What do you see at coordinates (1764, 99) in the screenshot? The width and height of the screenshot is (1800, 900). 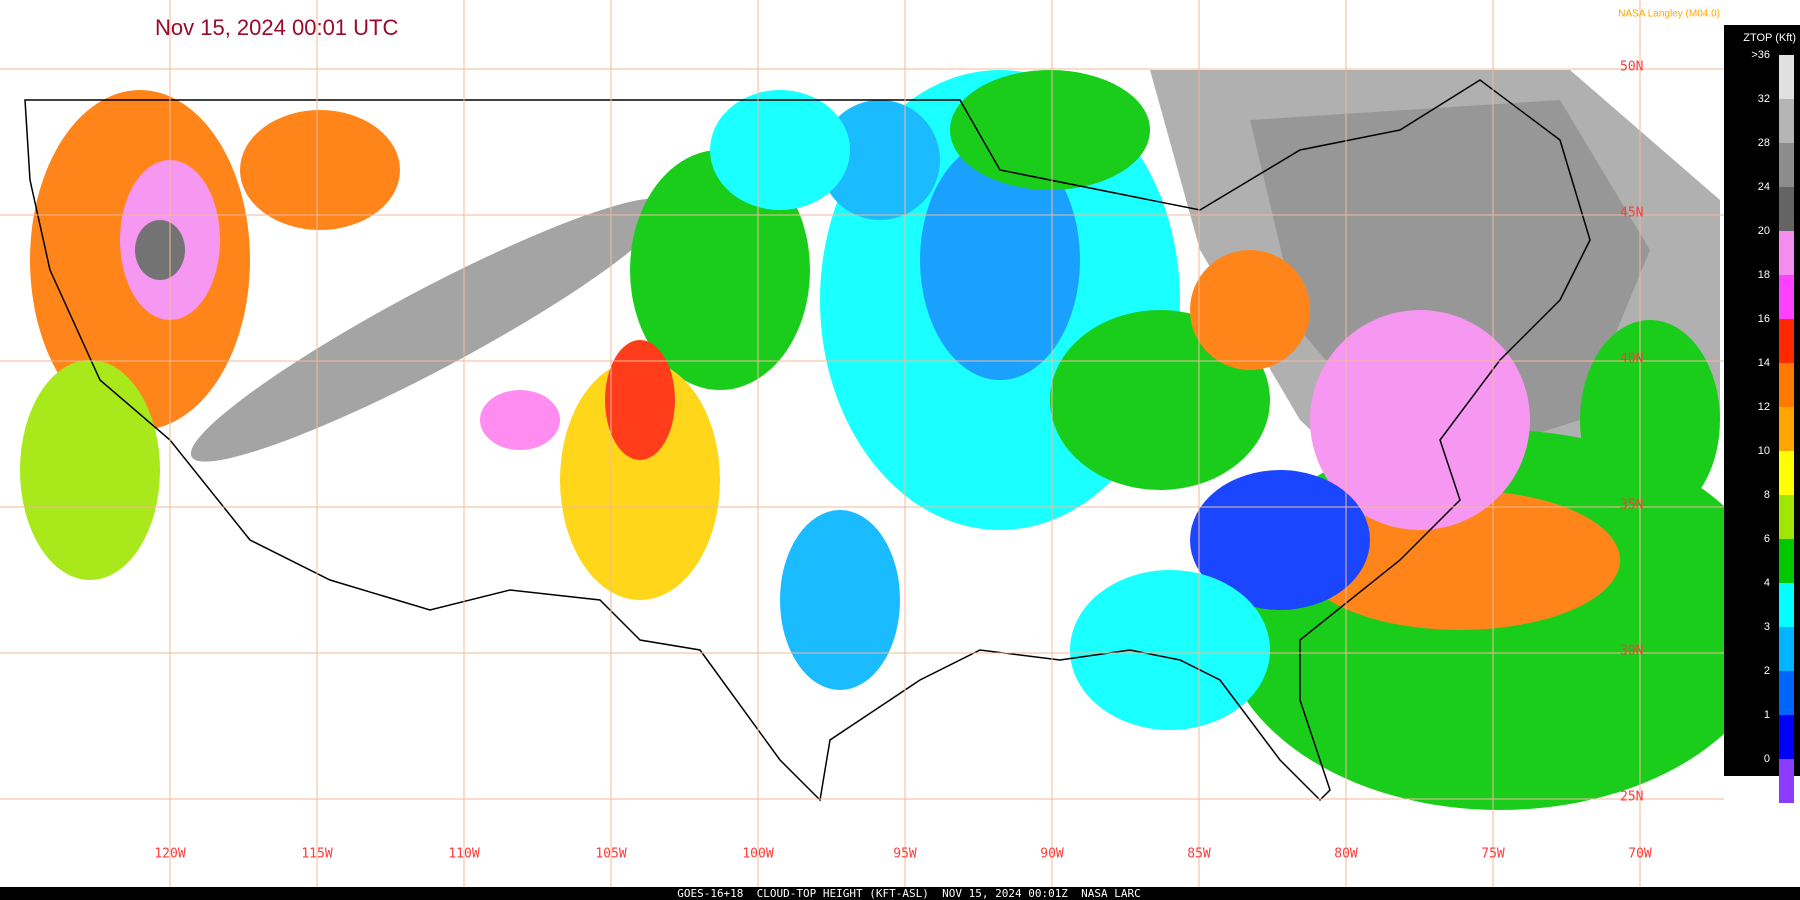 I see `colorbar-label: 32` at bounding box center [1764, 99].